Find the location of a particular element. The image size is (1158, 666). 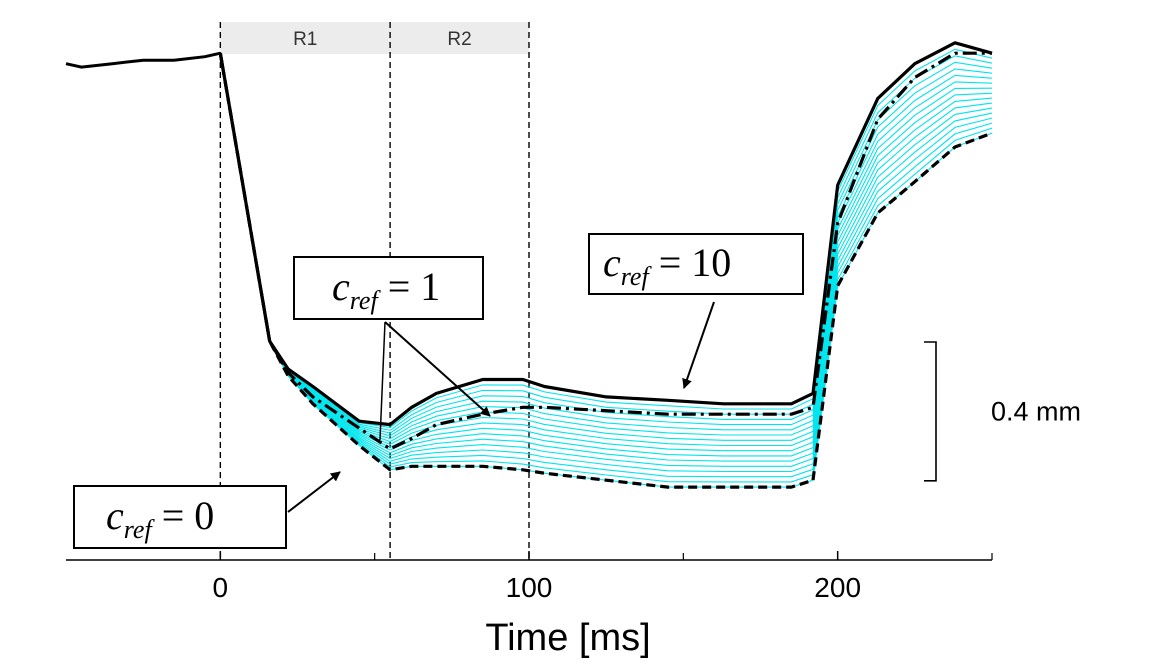

region-label-2: R2 is located at coordinates (459, 39).